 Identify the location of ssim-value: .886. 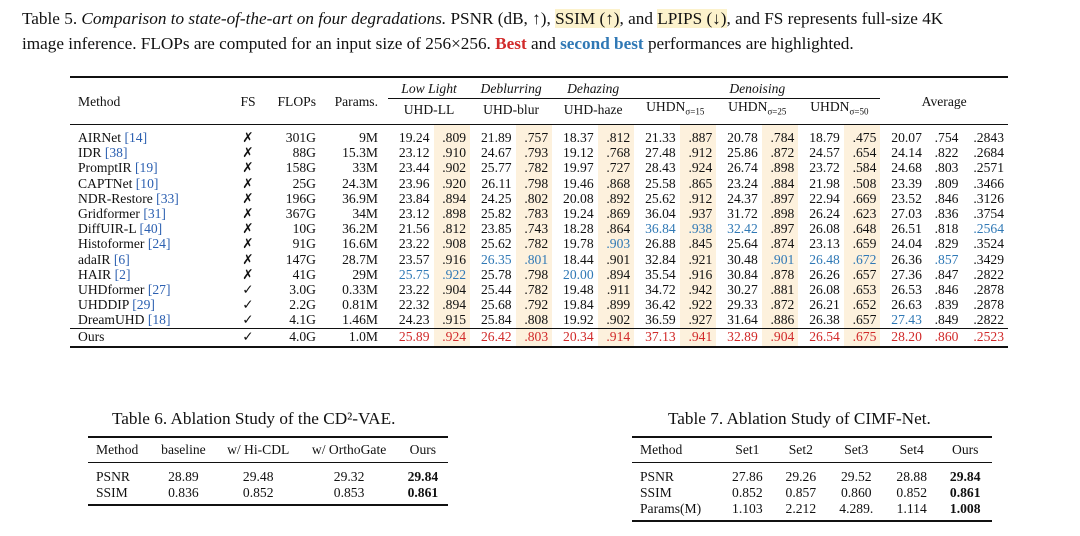
(780, 320).